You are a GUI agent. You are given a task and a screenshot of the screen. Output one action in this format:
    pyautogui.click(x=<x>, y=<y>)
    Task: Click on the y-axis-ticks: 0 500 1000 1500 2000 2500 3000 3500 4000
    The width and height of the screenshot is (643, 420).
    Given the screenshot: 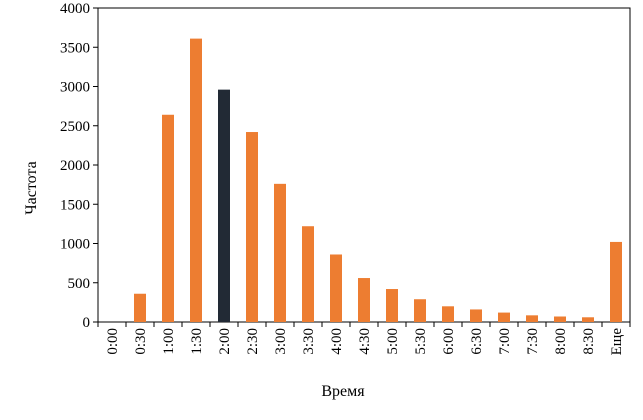 What is the action you would take?
    pyautogui.click(x=79, y=166)
    